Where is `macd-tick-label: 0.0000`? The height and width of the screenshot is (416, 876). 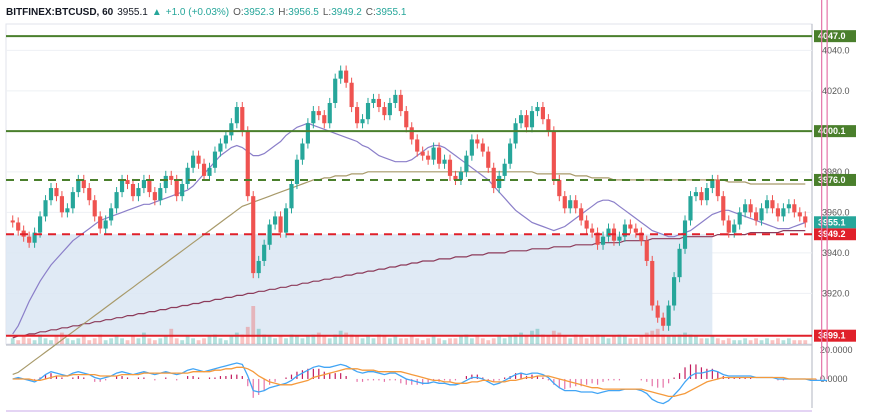
macd-tick-label: 0.0000 is located at coordinates (834, 379).